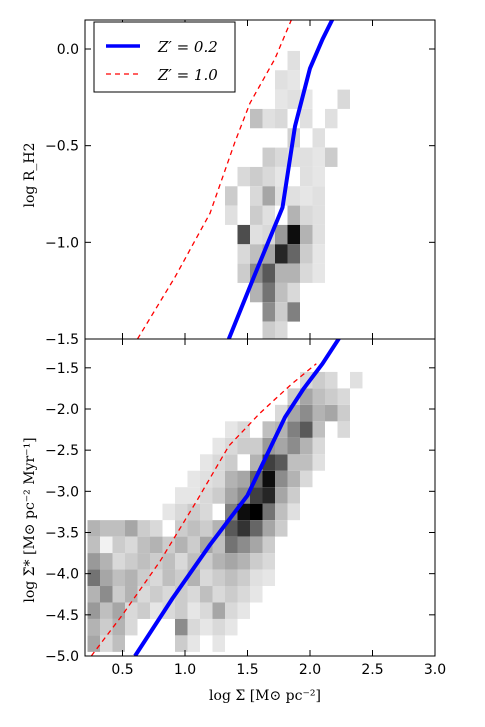 The width and height of the screenshot is (485, 727). Describe the element at coordinates (280, 179) in the screenshot. I see `top-series-line-solid` at that location.